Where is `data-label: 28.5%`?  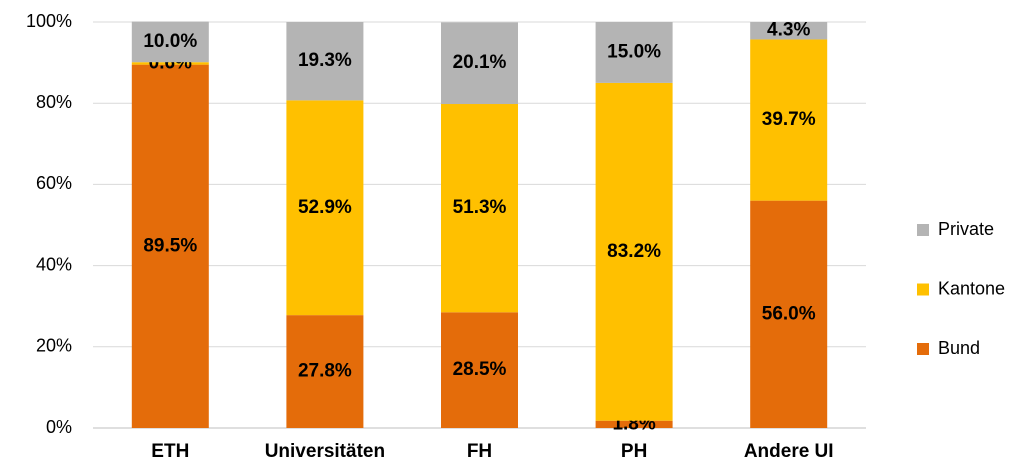 data-label: 28.5% is located at coordinates (480, 369).